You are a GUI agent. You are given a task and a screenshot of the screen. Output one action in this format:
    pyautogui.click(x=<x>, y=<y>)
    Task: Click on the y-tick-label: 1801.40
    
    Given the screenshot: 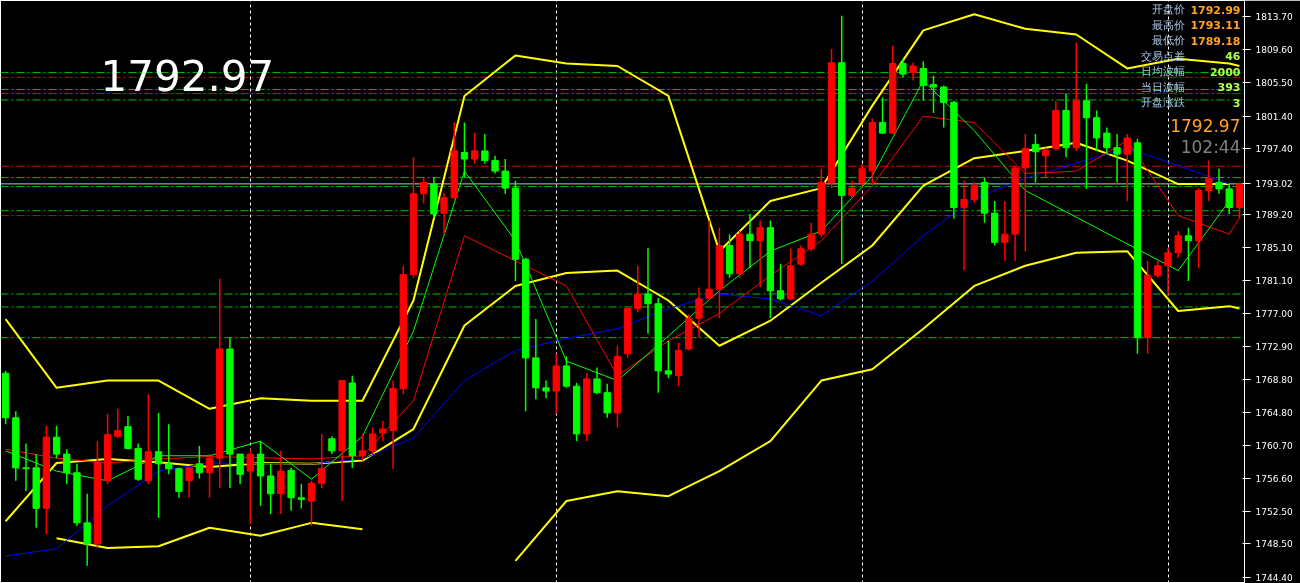 What is the action you would take?
    pyautogui.click(x=1274, y=116)
    